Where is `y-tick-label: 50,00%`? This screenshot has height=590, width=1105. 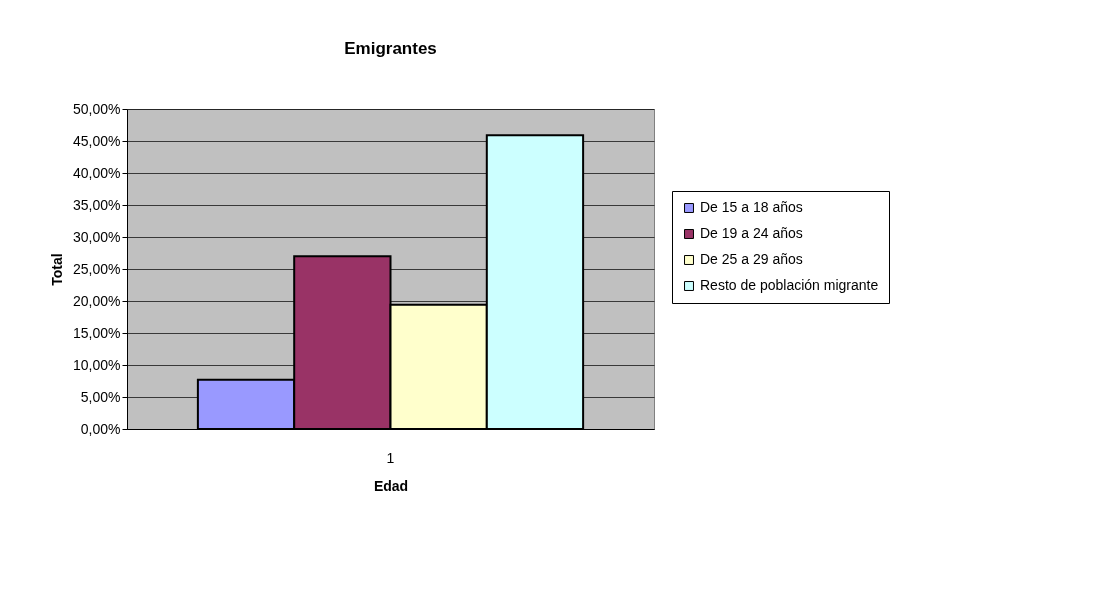
y-tick-label: 50,00% is located at coordinates (97, 108).